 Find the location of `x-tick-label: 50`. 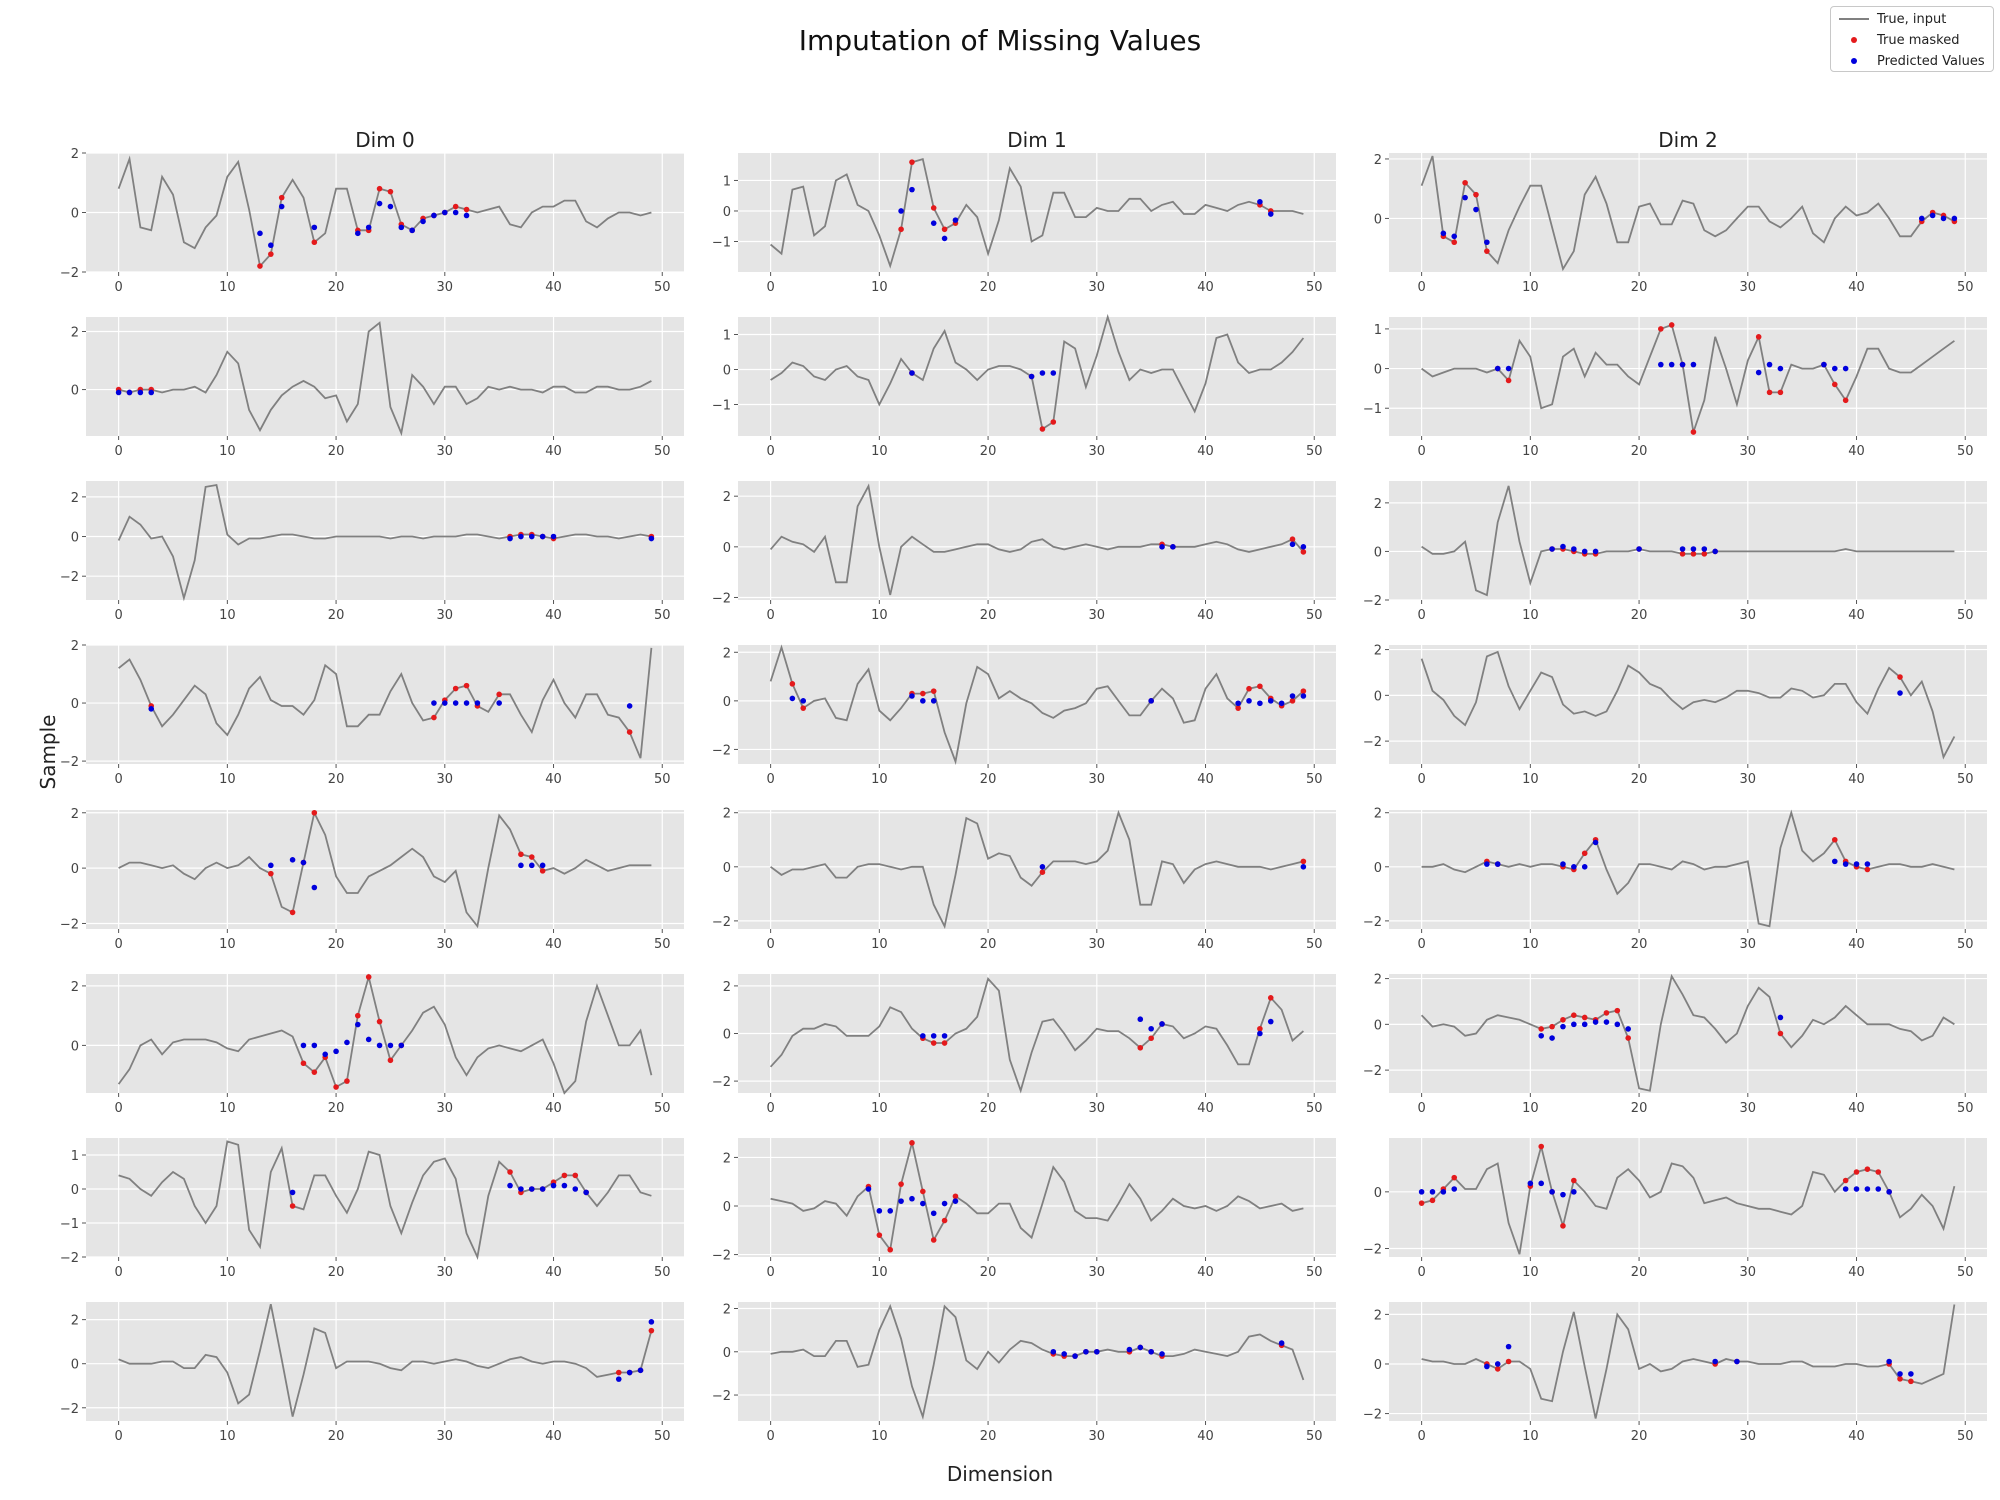

x-tick-label: 50 is located at coordinates (662, 287).